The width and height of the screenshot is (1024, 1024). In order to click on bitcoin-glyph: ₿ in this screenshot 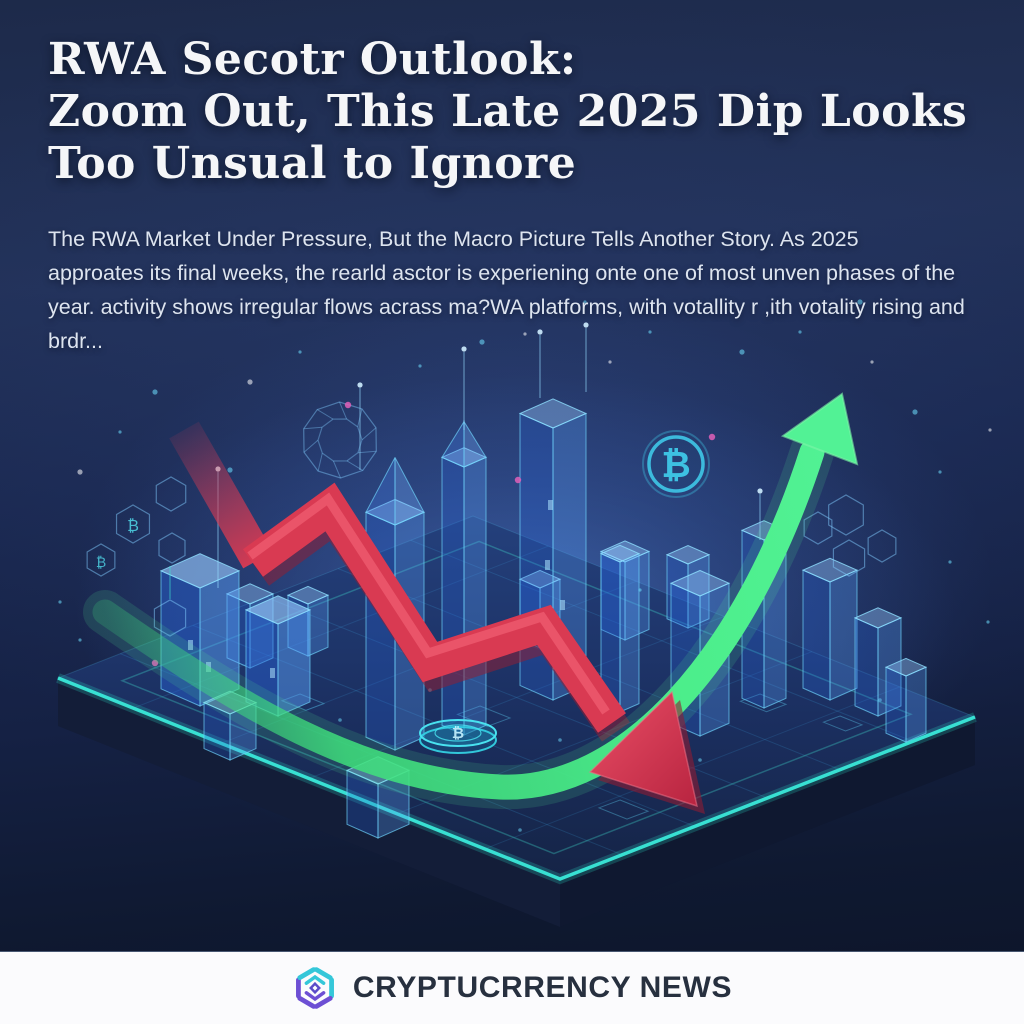, I will do `click(675, 465)`.